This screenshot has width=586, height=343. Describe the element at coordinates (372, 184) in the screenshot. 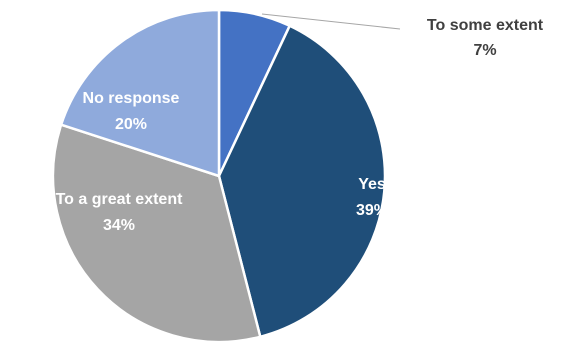

I see `slice-name-label: Yes` at that location.